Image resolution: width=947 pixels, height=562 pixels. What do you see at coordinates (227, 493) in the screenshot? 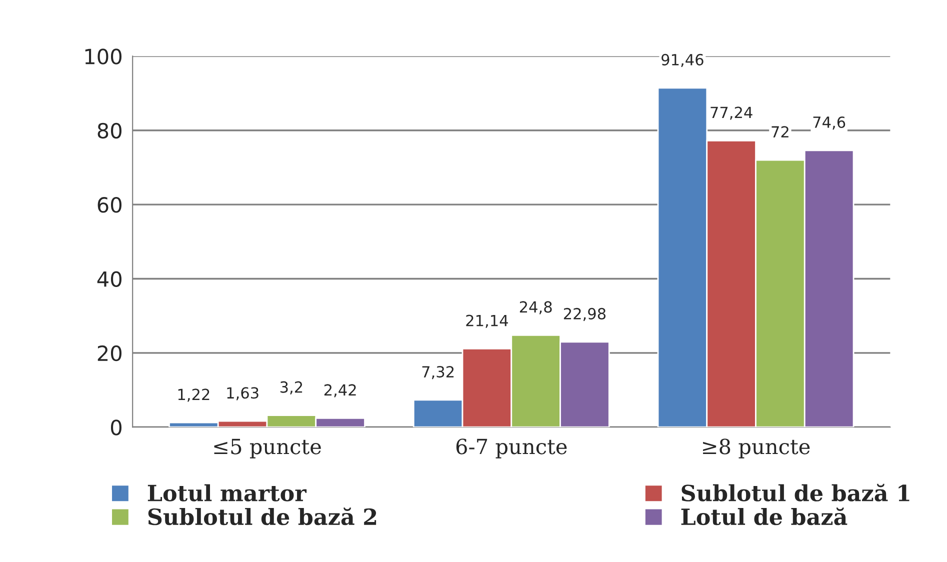
I see `legend-label: Lotul martor` at bounding box center [227, 493].